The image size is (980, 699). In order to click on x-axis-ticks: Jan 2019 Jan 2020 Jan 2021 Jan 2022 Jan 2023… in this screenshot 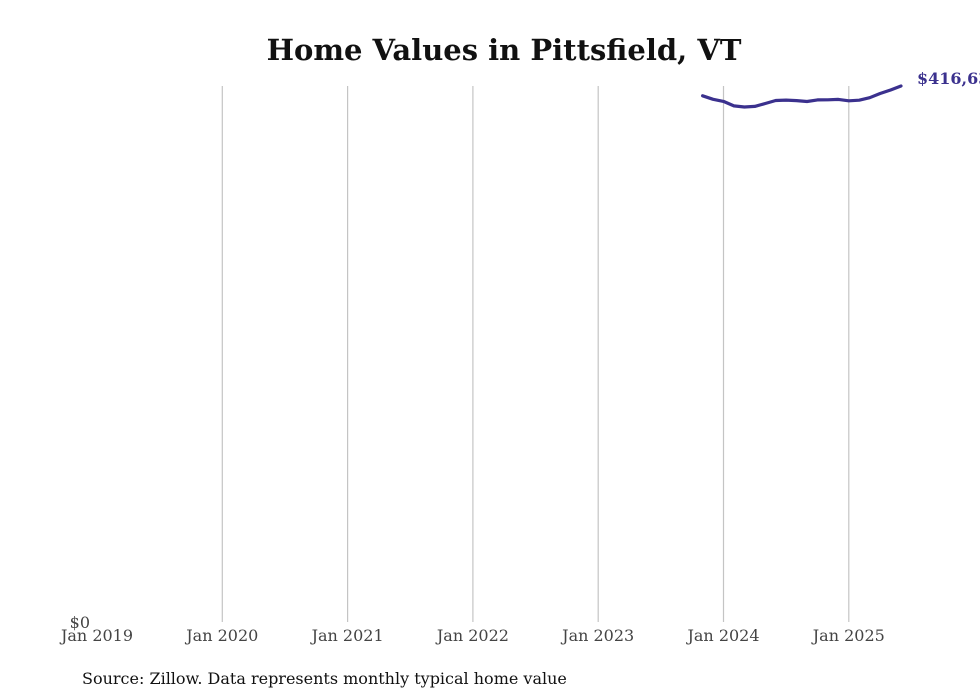, I will do `click(472, 635)`.